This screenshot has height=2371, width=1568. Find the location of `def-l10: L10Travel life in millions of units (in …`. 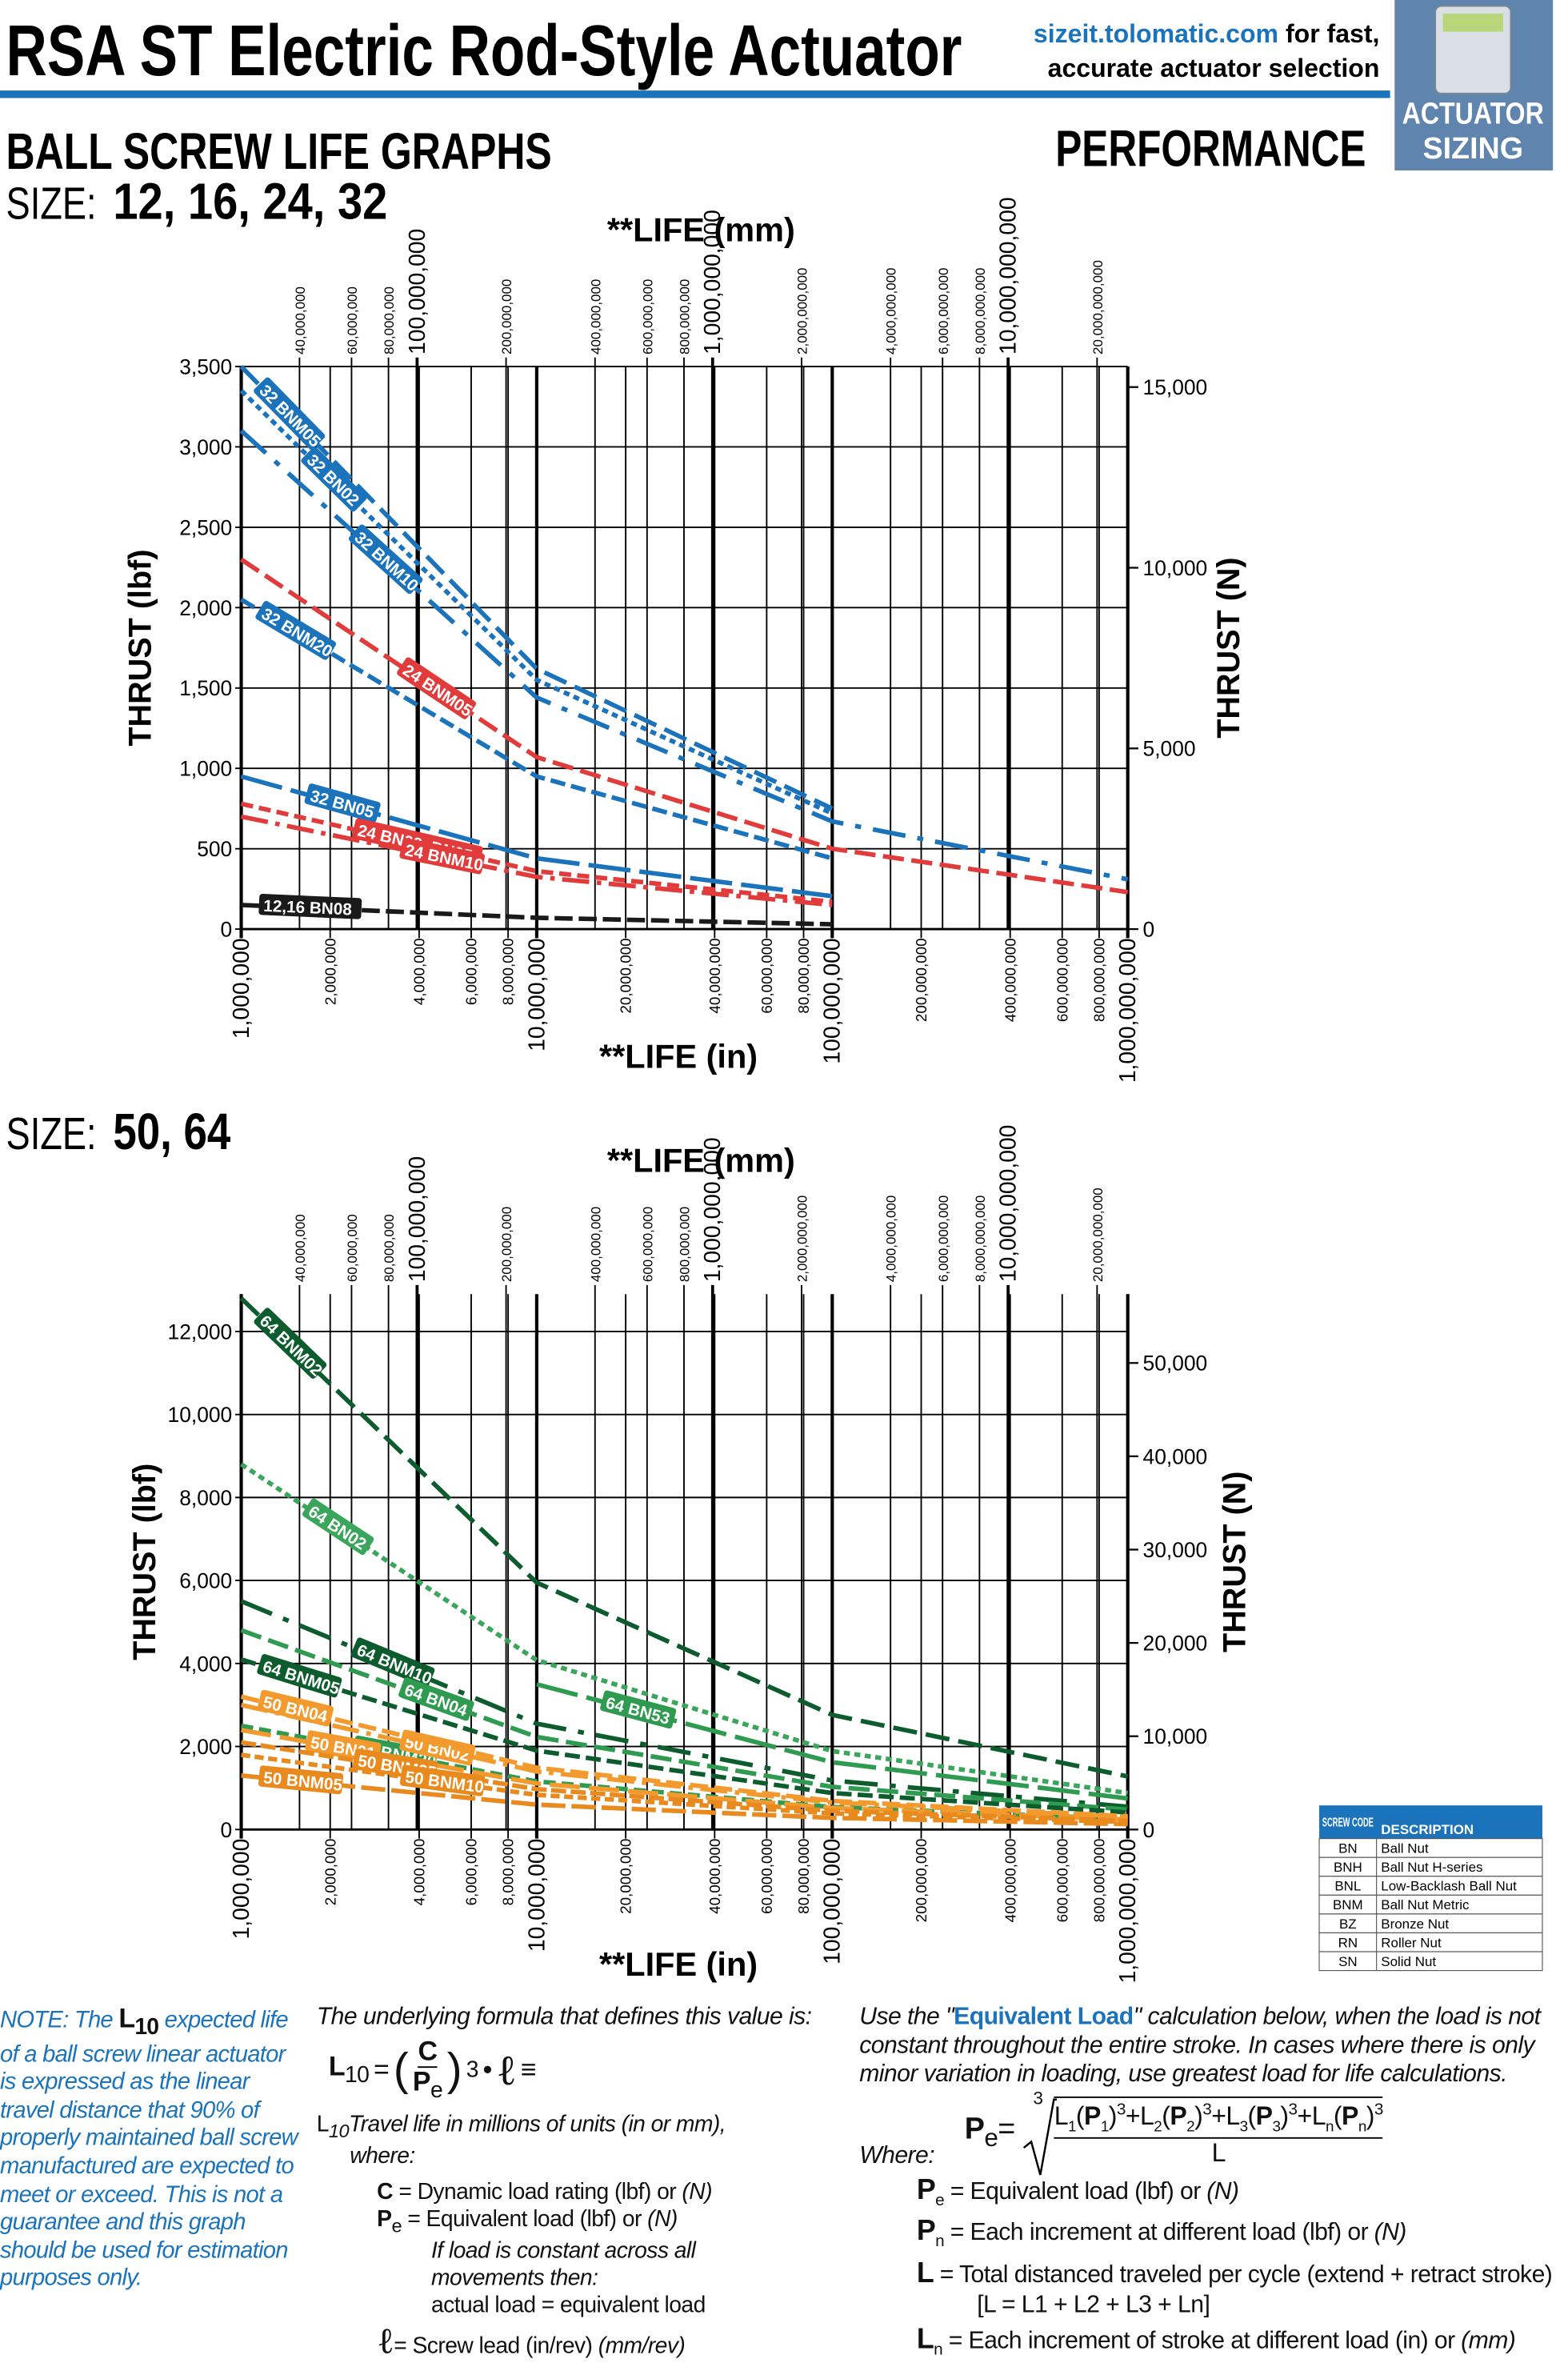

def-l10: L10Travel life in millions of units (in … is located at coordinates (584, 2143).